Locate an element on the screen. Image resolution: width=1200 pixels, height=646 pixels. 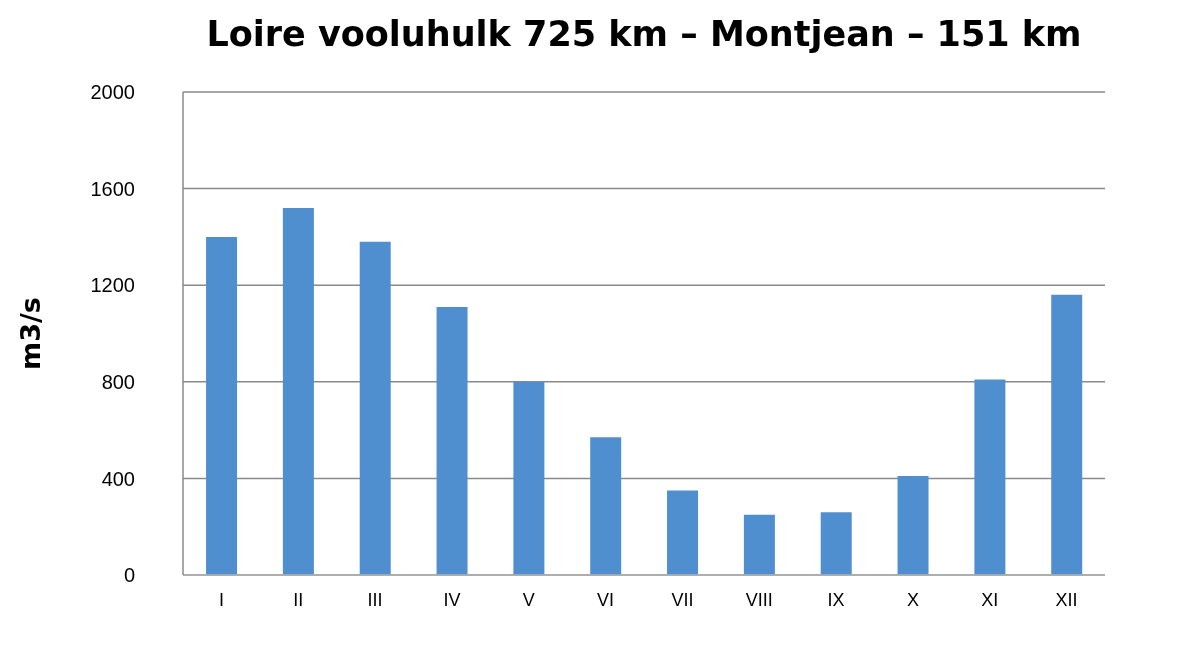
x-tick-label: IV is located at coordinates (452, 599).